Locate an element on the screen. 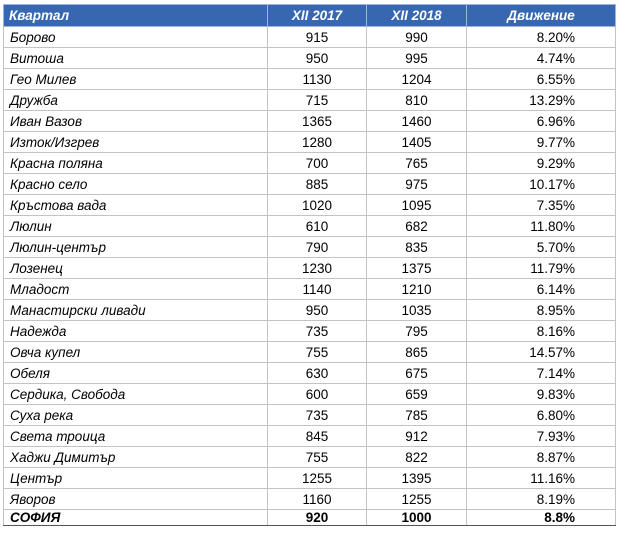 This screenshot has width=621, height=535. value-2018-cell: 1255 is located at coordinates (416, 499).